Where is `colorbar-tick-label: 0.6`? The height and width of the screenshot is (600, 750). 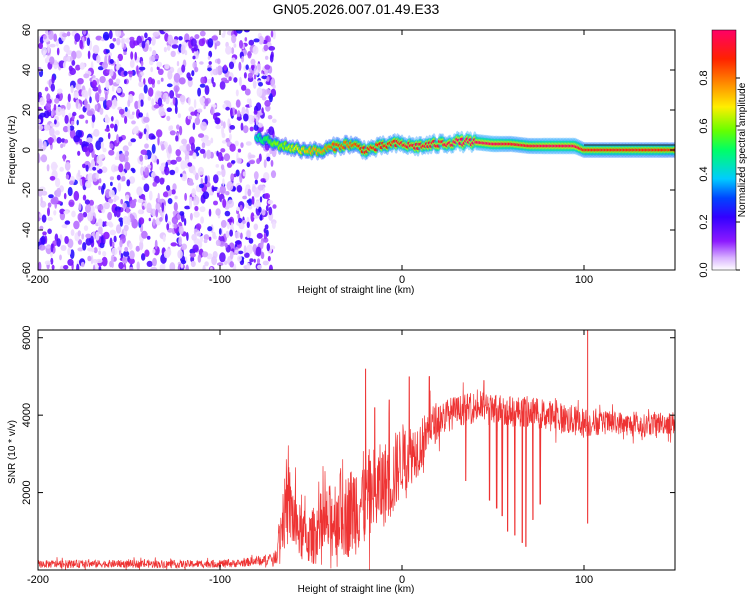
colorbar-tick-label: 0.6 is located at coordinates (704, 125).